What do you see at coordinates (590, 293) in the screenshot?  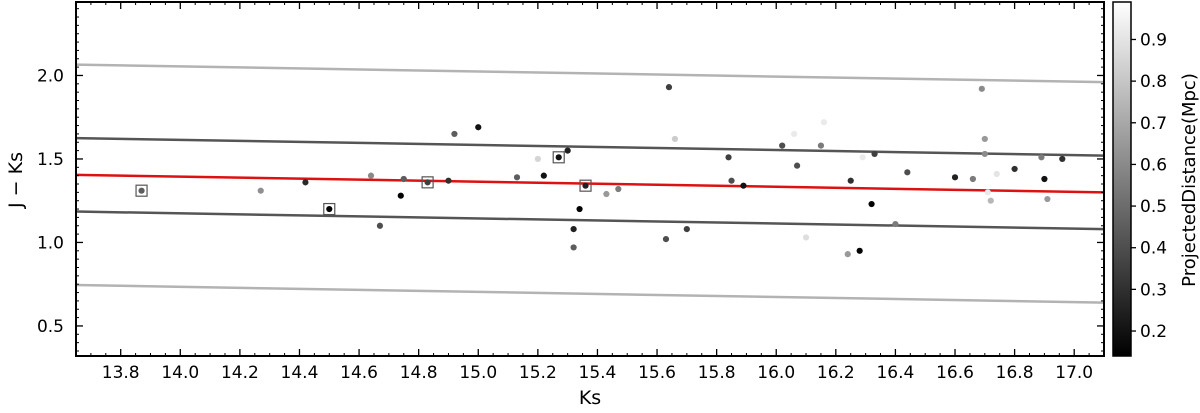 I see `line-outer-band-lower` at bounding box center [590, 293].